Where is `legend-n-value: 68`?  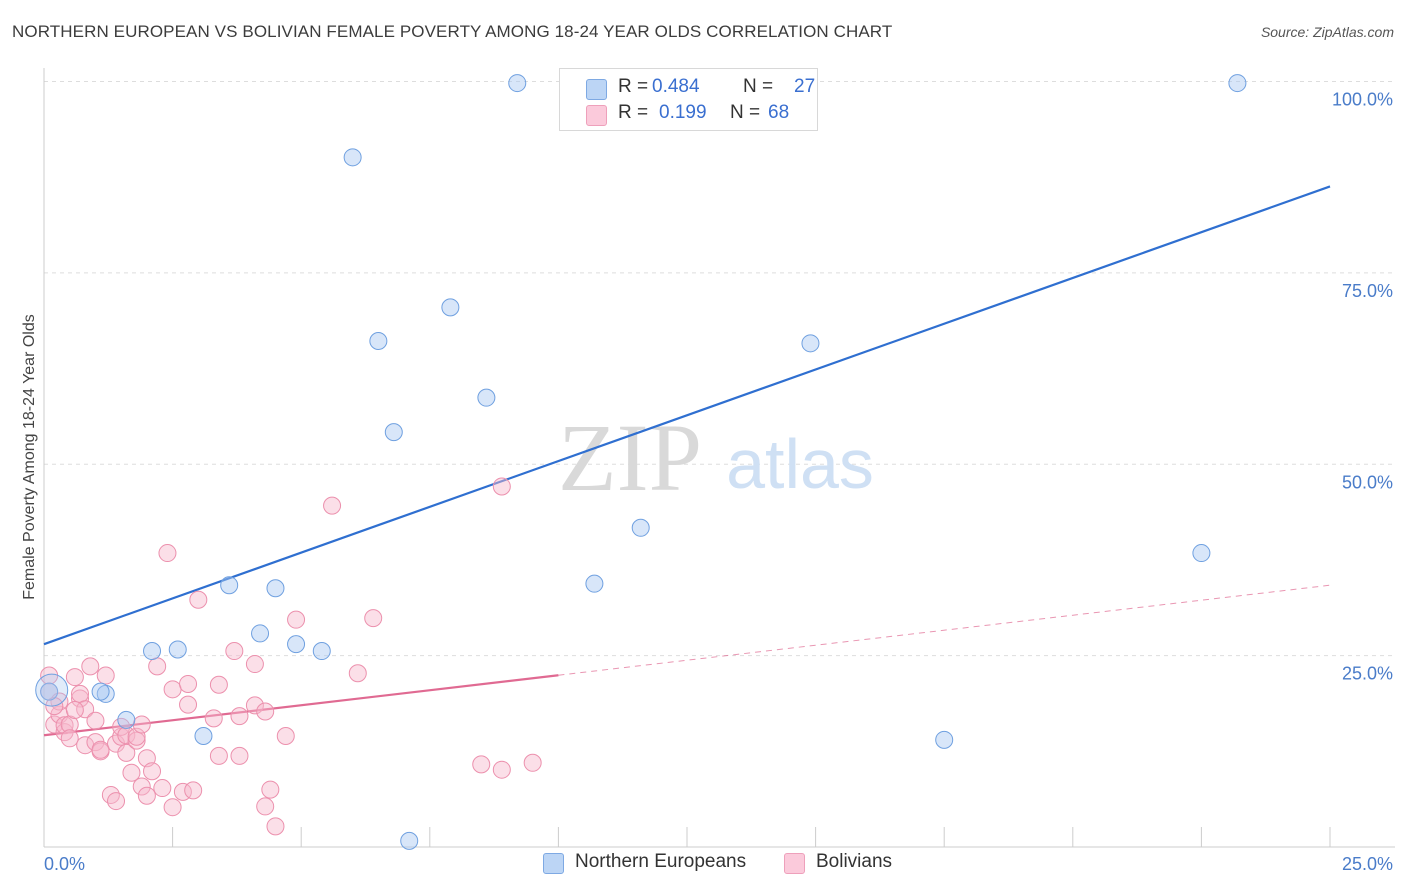 legend-n-value: 68 is located at coordinates (779, 112).